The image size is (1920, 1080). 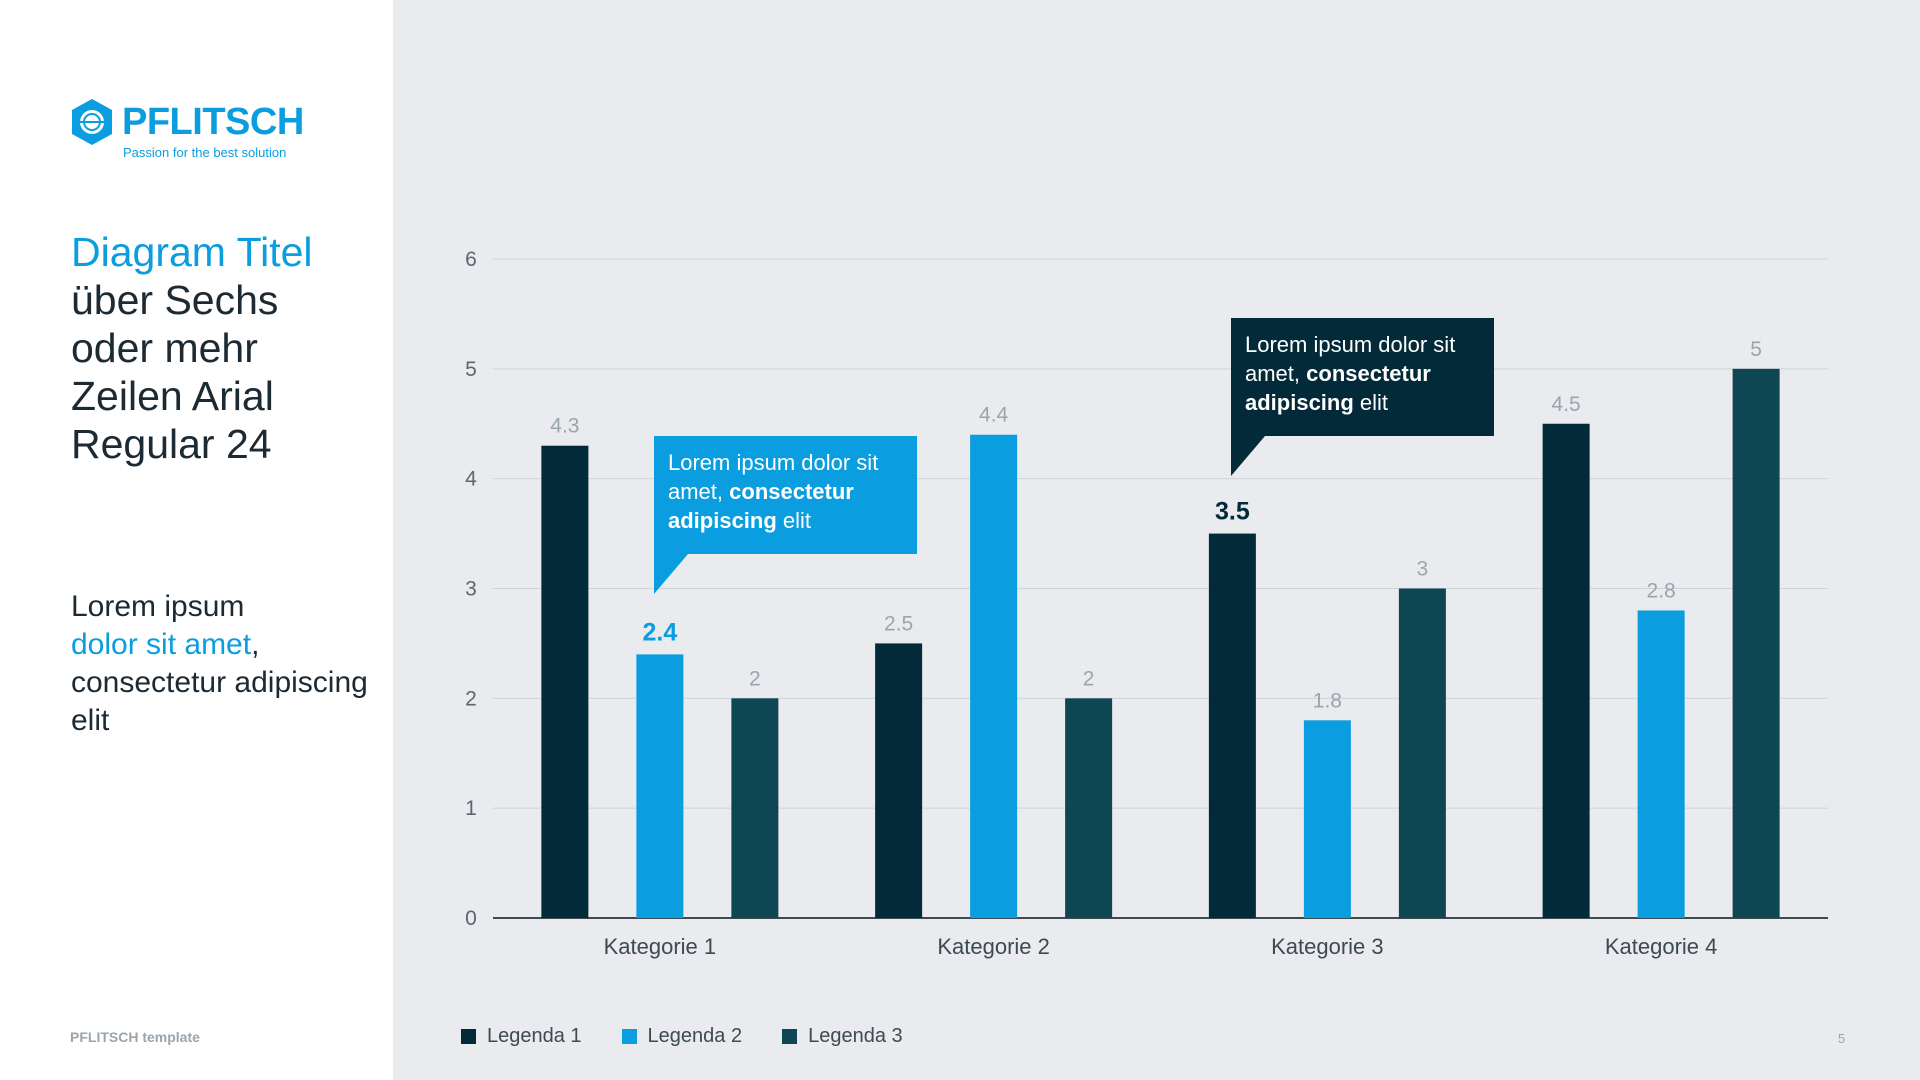 I want to click on legend-item: Legenda 3, so click(x=842, y=1036).